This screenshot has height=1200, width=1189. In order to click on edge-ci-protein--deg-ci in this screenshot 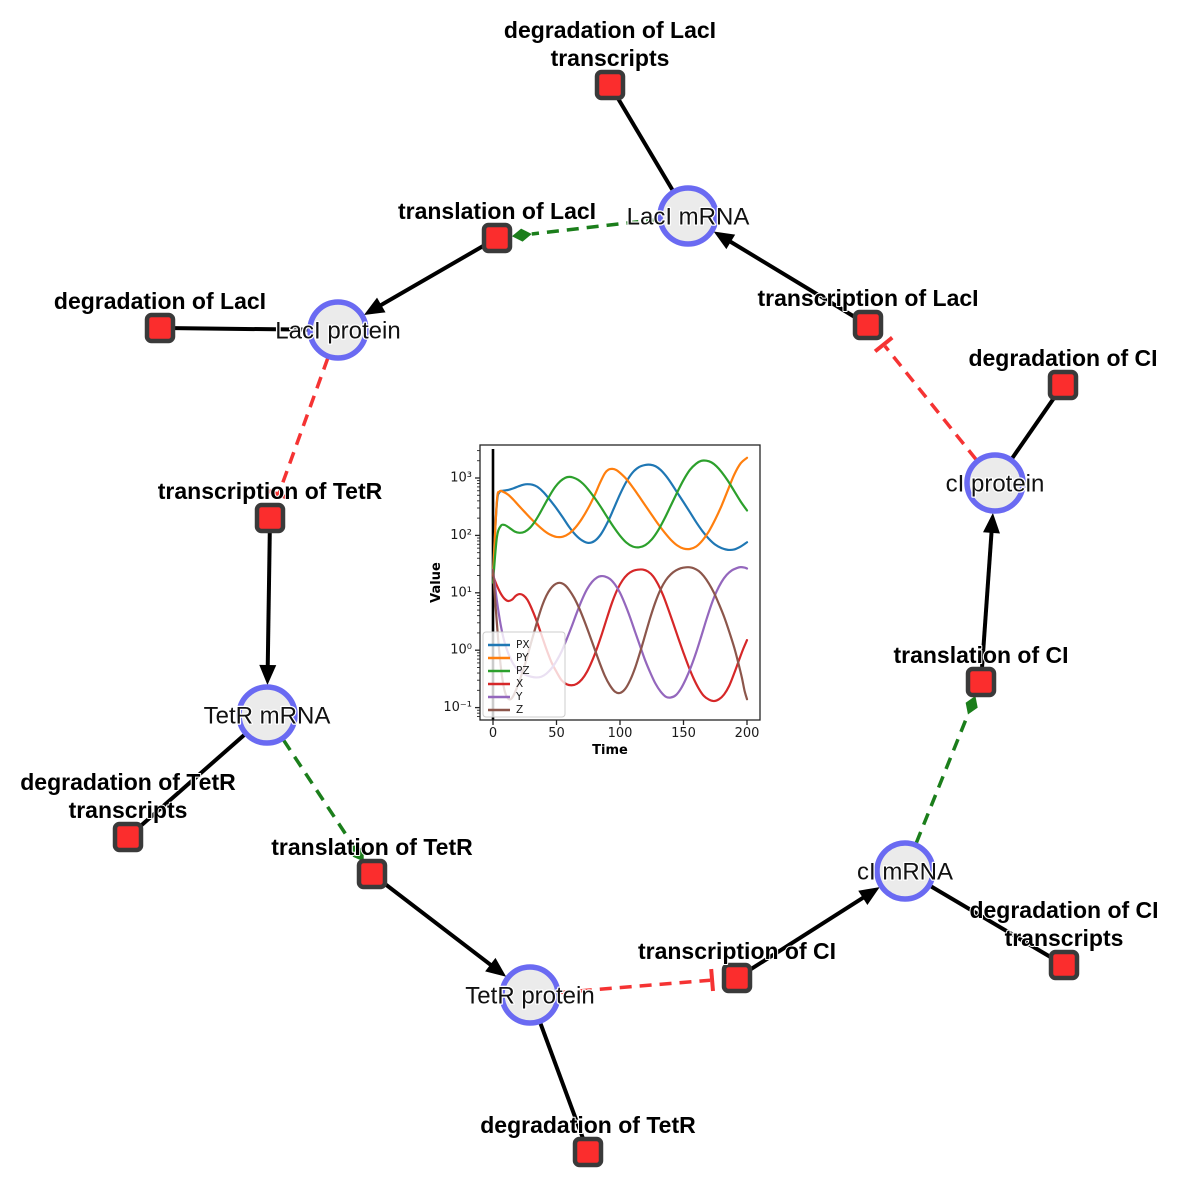, I will do `click(1033, 428)`.